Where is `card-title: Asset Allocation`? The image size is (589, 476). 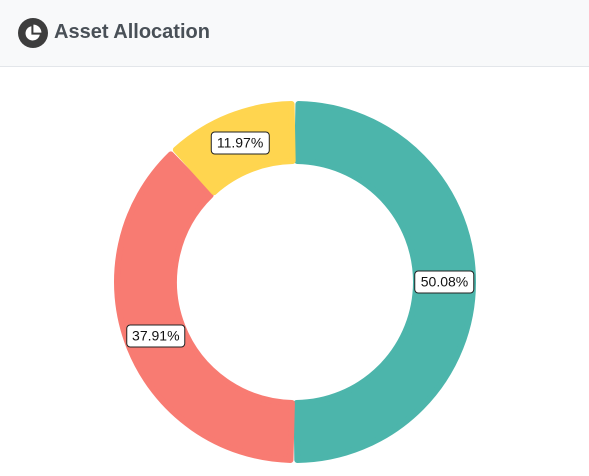
card-title: Asset Allocation is located at coordinates (132, 32).